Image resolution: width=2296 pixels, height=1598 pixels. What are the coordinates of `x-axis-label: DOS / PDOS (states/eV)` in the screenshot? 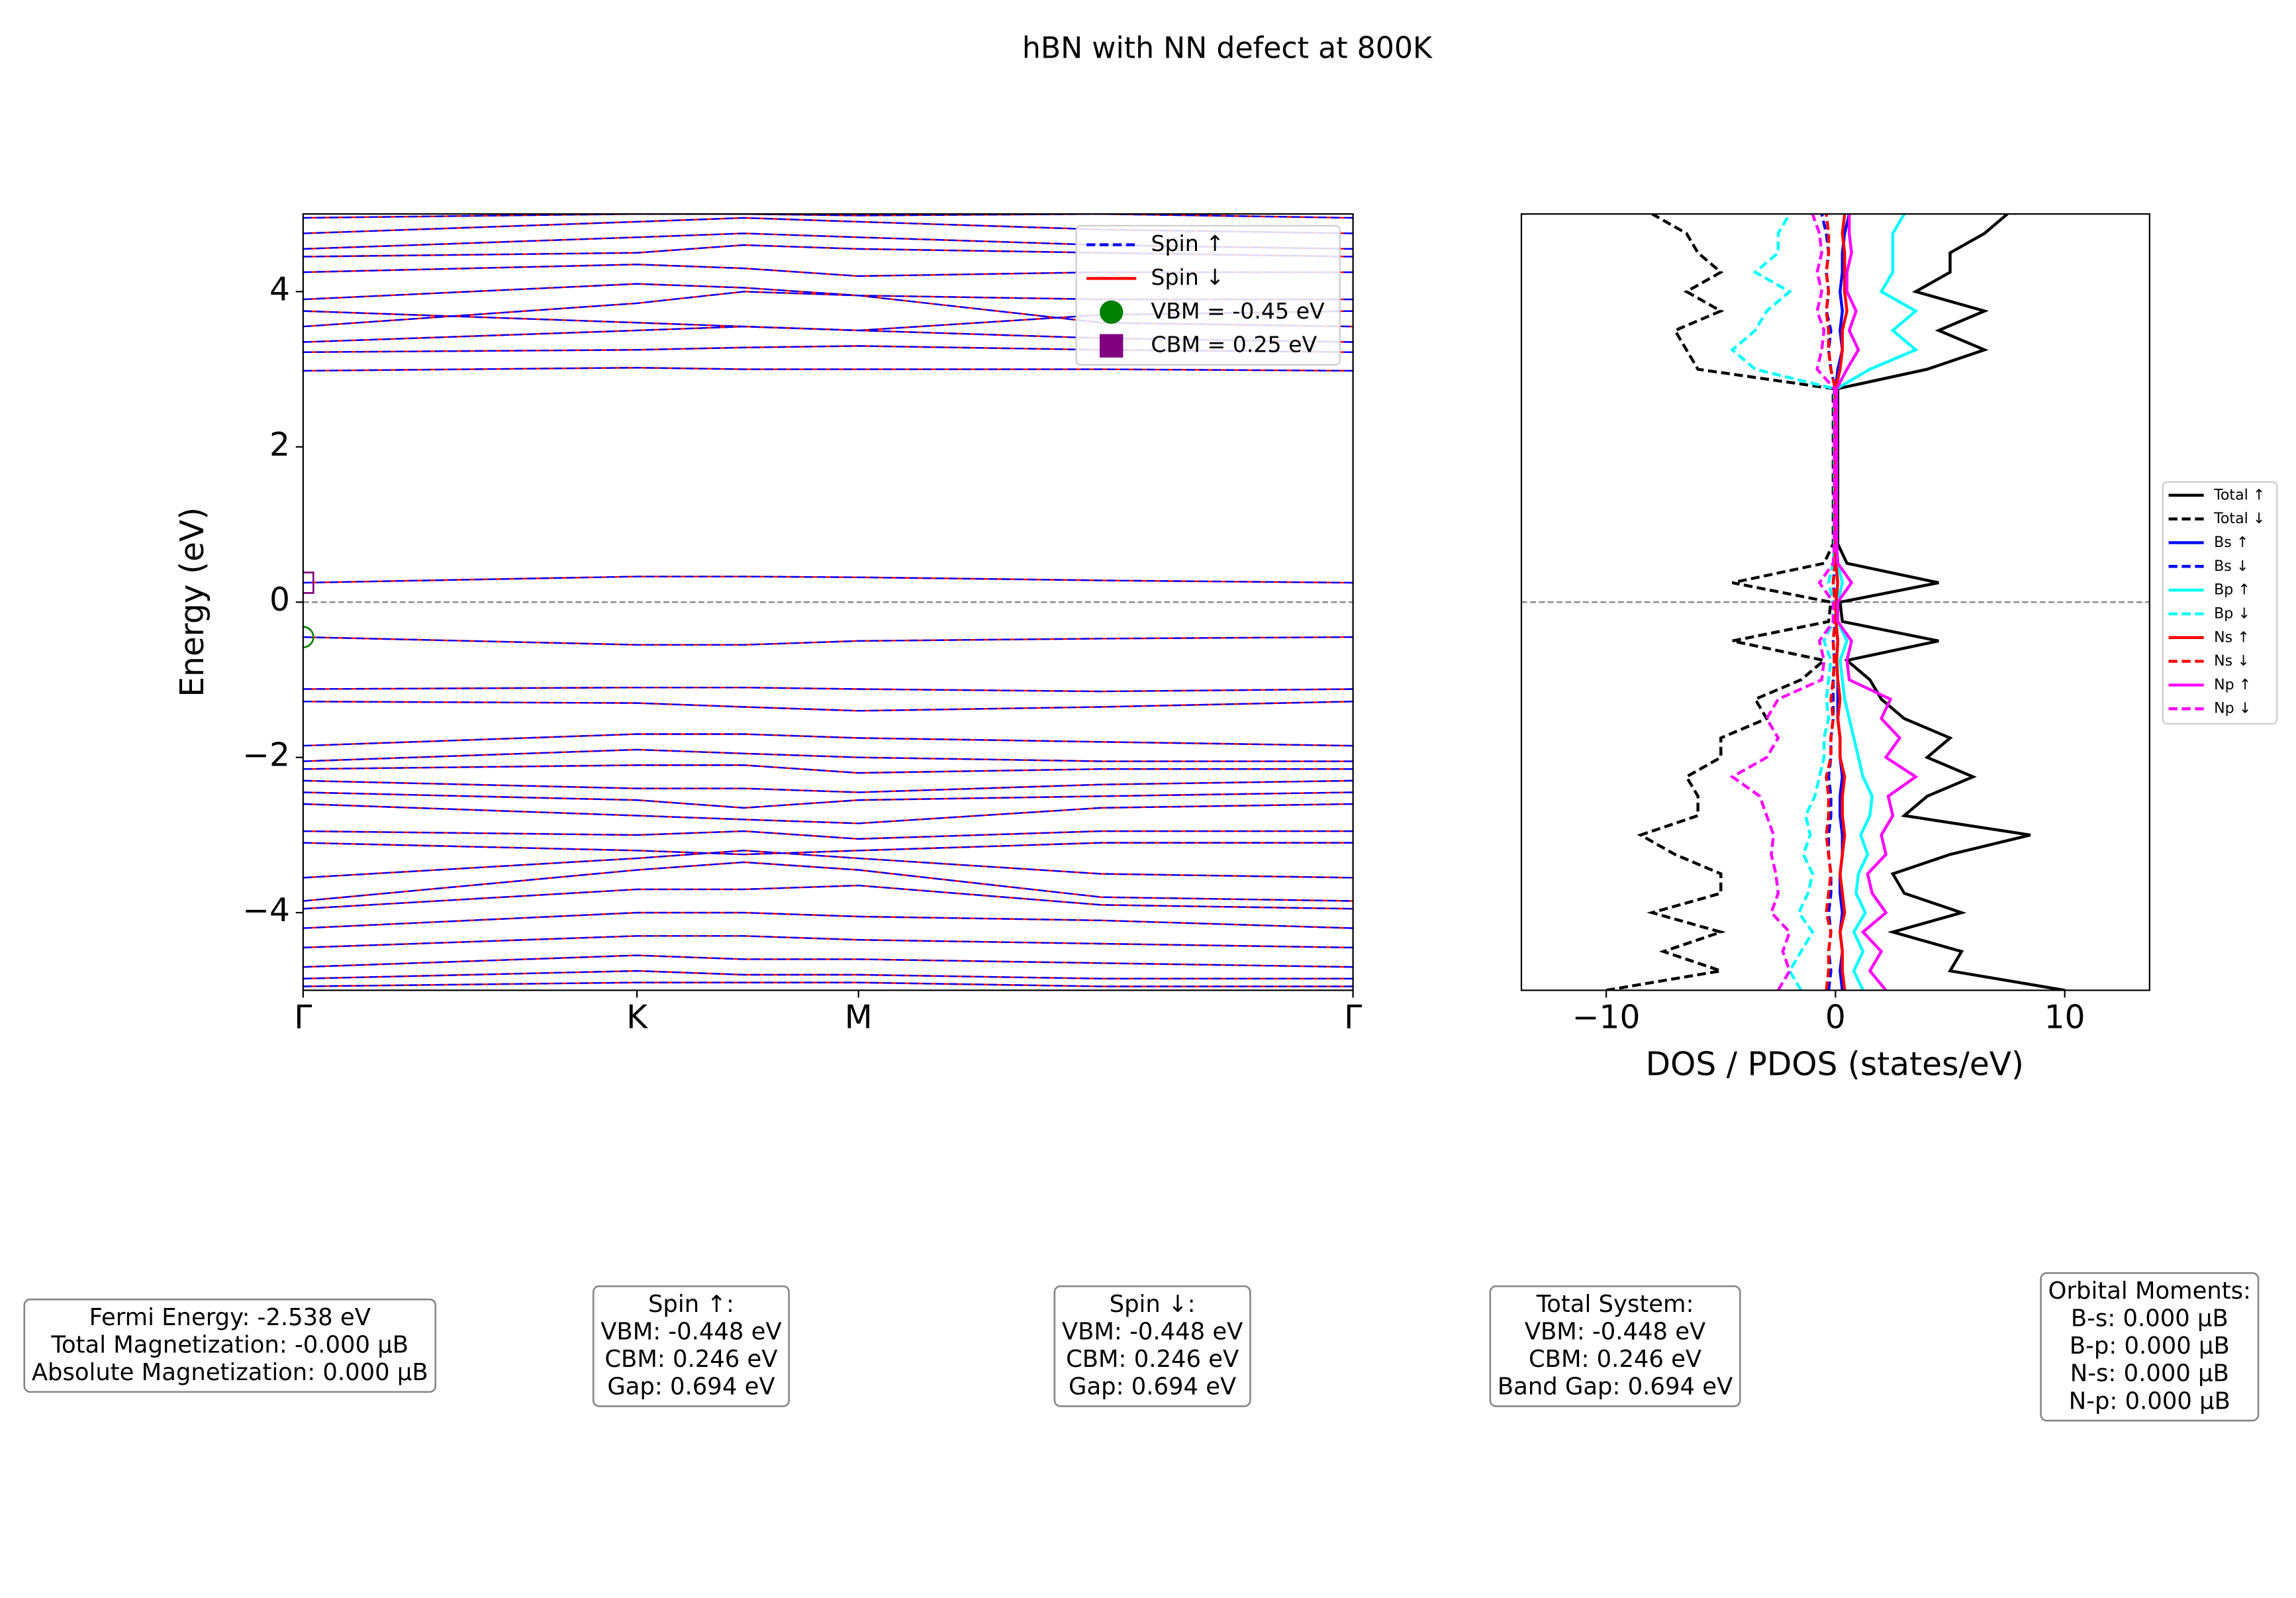 It's located at (1835, 1064).